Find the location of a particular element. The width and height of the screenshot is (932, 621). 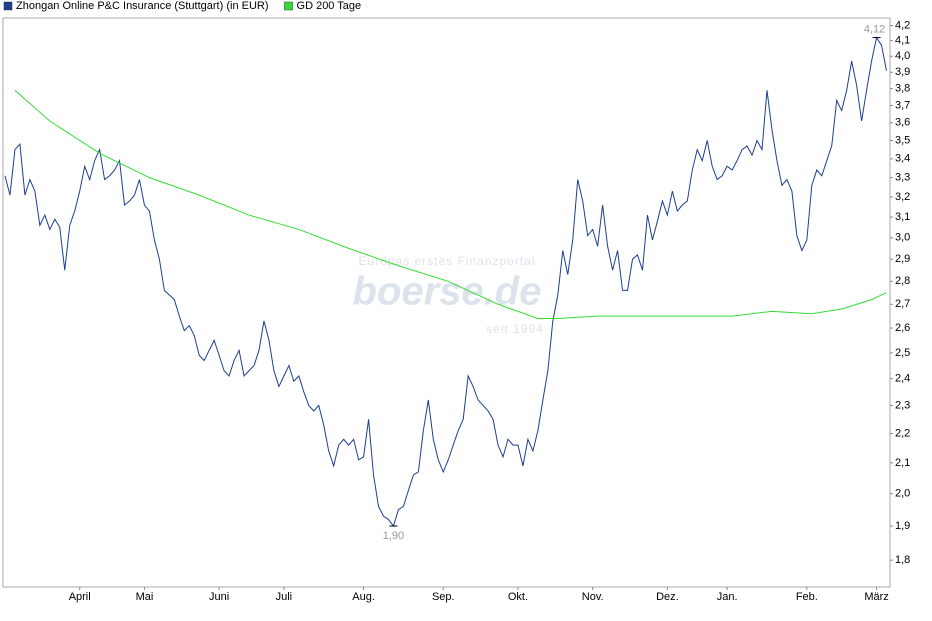

y-tick-label: 4,2 is located at coordinates (902, 25).